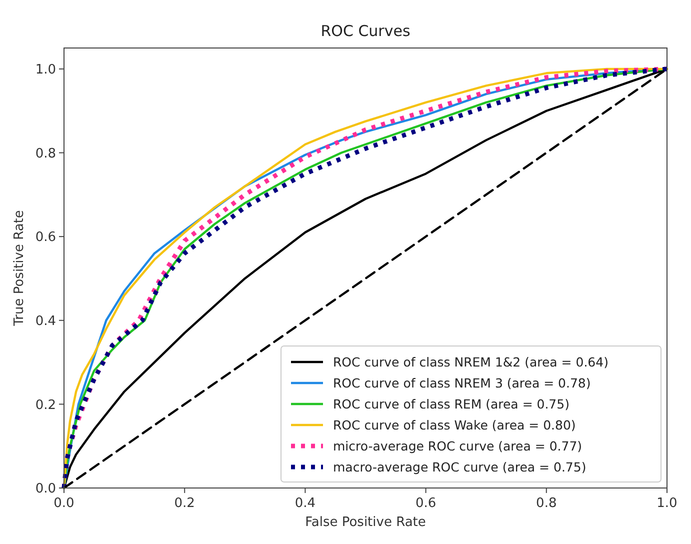  What do you see at coordinates (45, 321) in the screenshot?
I see `y-tick-label: 0.4` at bounding box center [45, 321].